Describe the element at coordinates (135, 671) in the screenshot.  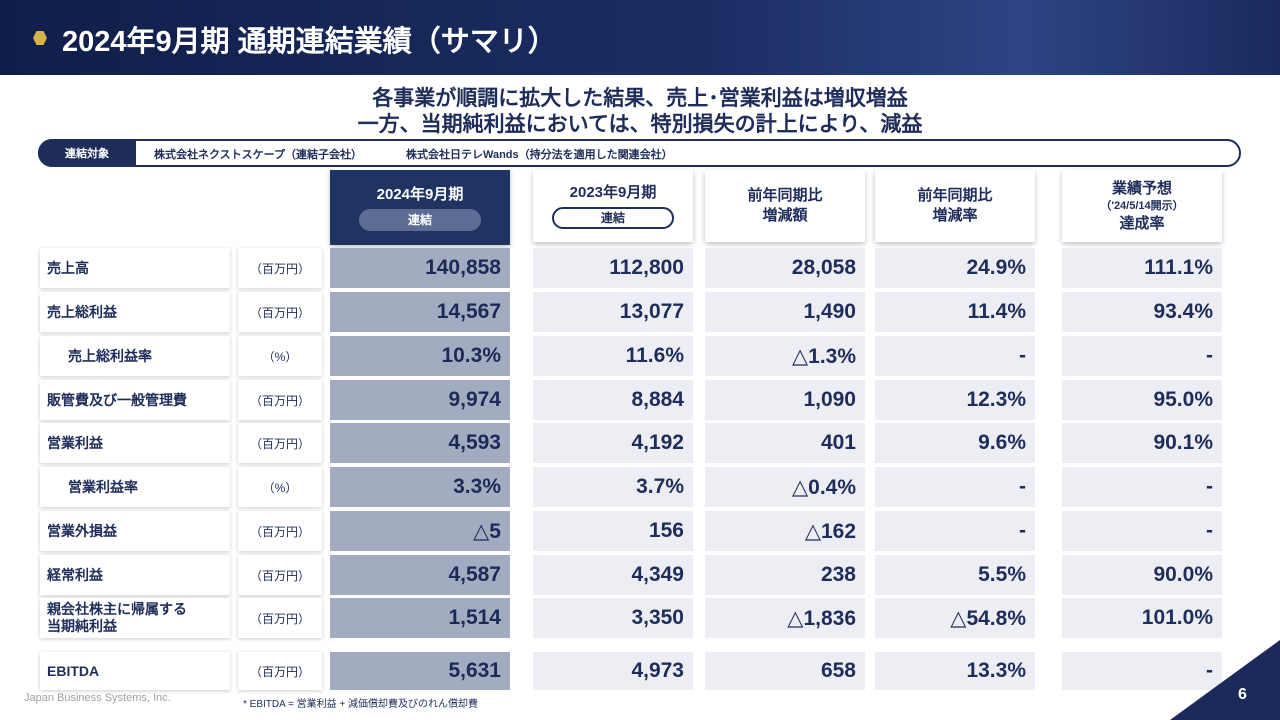
I see `row-label: EBITDA` at that location.